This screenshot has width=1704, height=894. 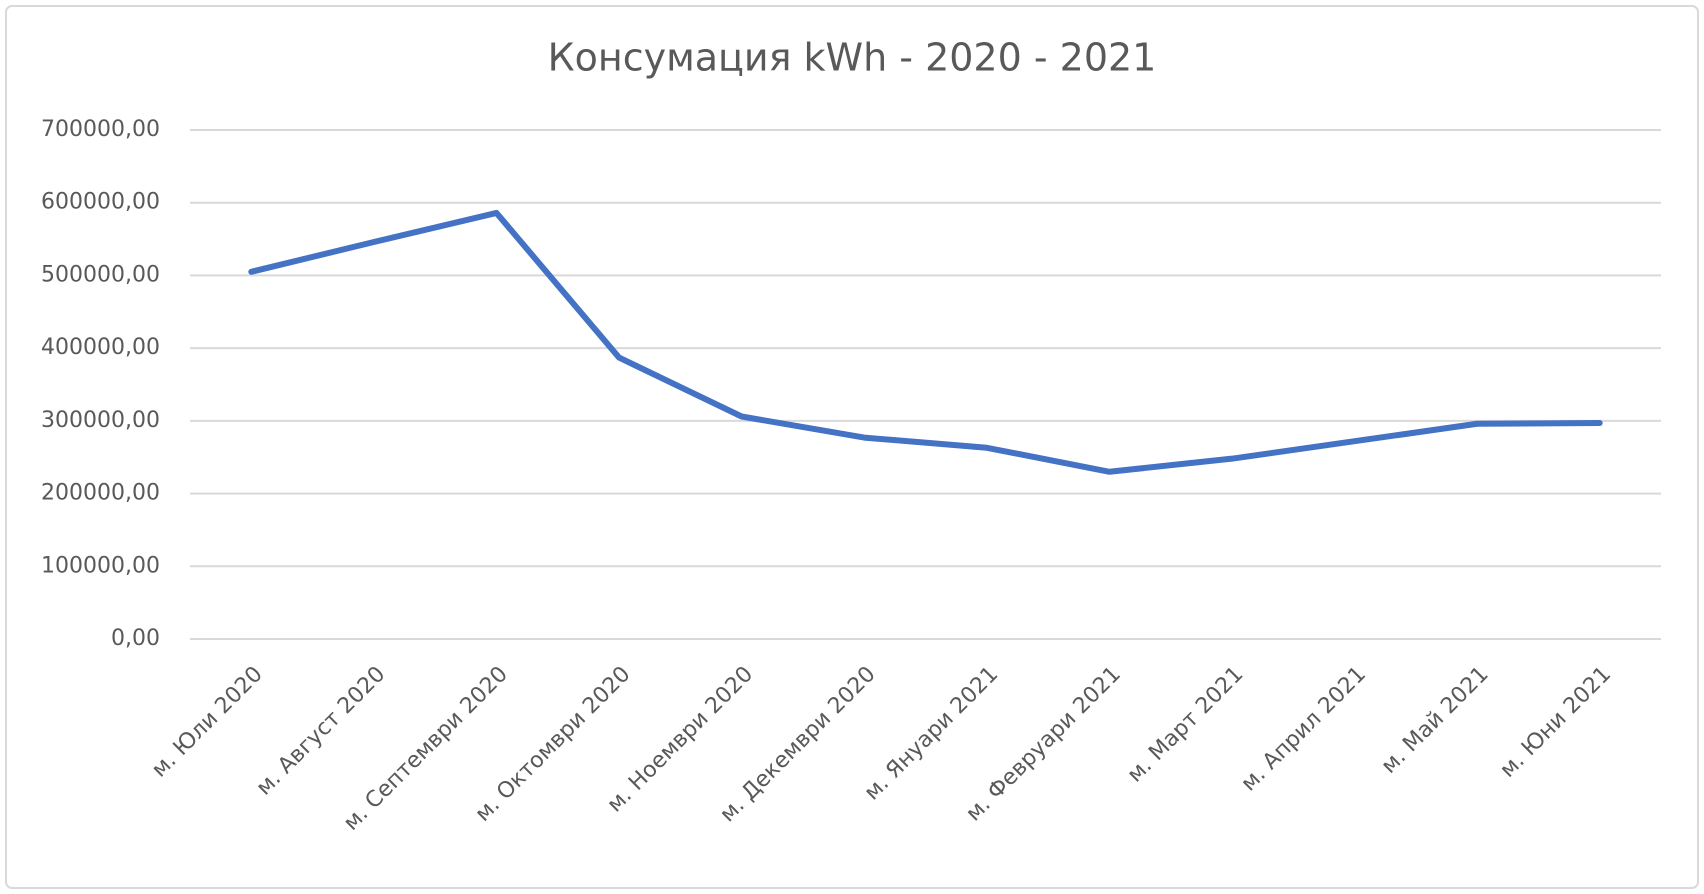 What do you see at coordinates (100, 274) in the screenshot?
I see `y-tick-label: 500000,00` at bounding box center [100, 274].